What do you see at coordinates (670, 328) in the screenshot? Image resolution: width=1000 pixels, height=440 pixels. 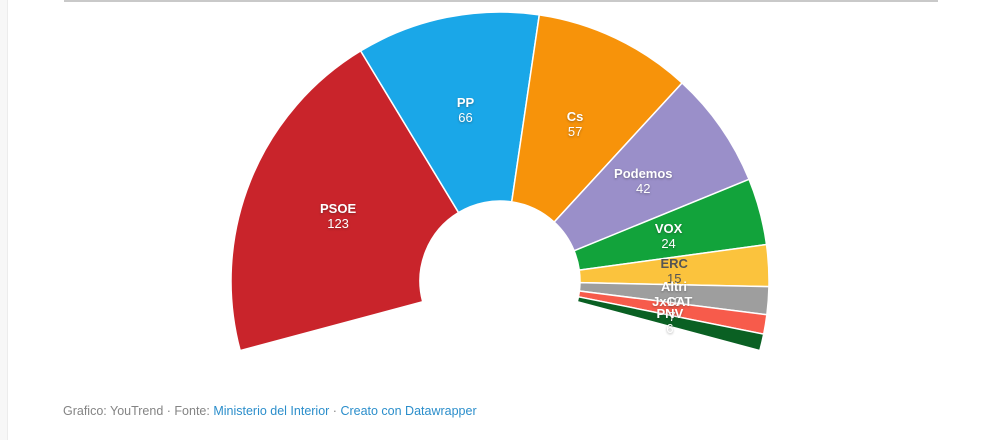 I see `slice-label-value: 6` at bounding box center [670, 328].